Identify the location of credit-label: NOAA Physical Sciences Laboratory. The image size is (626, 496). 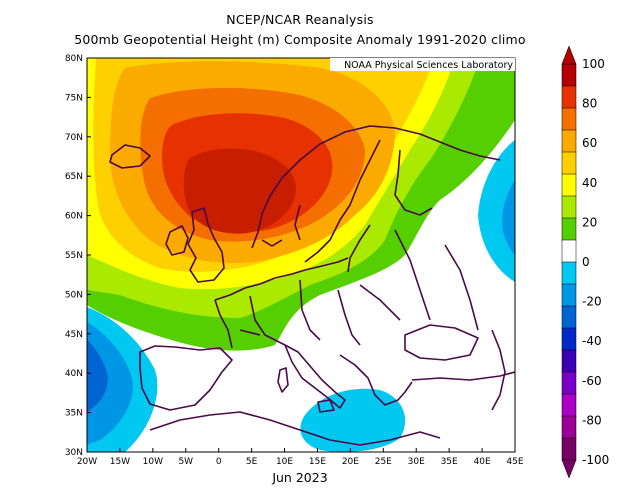
(428, 65).